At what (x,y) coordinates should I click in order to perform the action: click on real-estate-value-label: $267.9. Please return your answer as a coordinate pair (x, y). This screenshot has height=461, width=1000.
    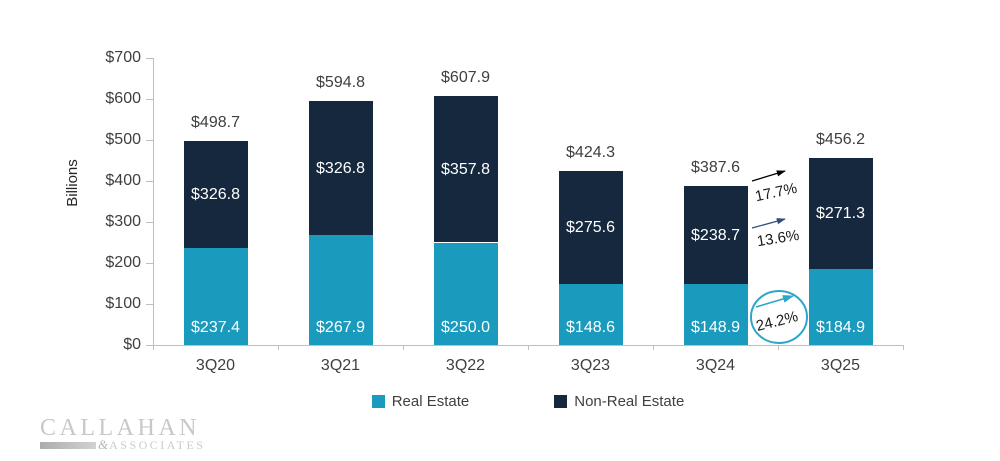
    Looking at the image, I should click on (340, 327).